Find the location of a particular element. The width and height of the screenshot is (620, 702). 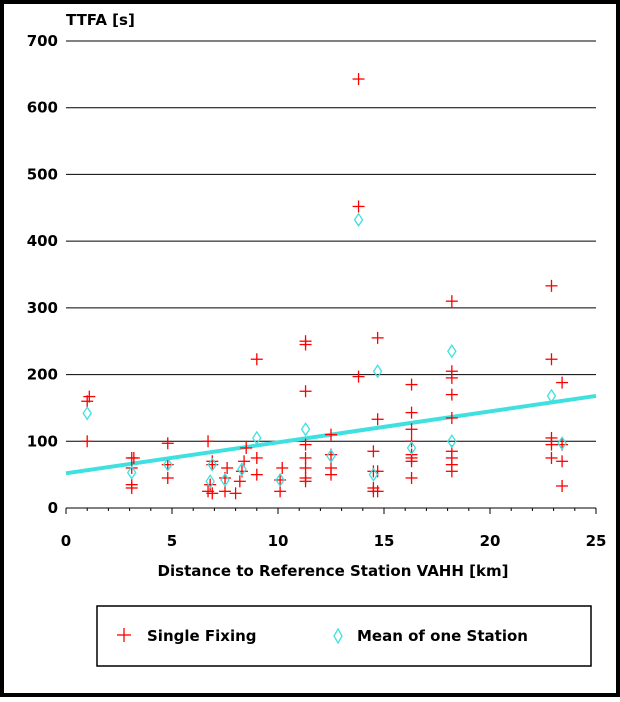

x-tick-label: 15 is located at coordinates (384, 541).